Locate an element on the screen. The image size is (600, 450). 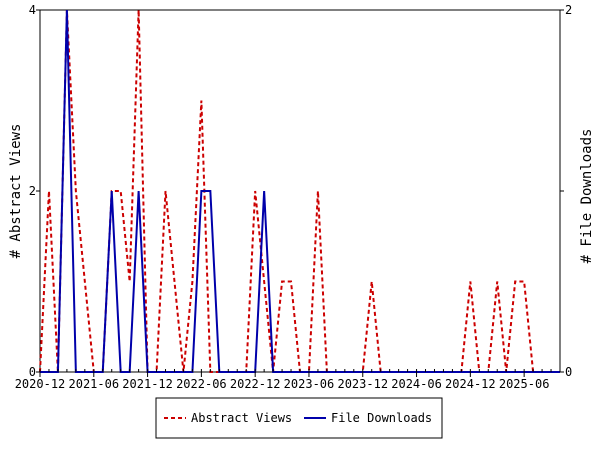
legend: Abstract Views File Downloads is located at coordinates (299, 418).